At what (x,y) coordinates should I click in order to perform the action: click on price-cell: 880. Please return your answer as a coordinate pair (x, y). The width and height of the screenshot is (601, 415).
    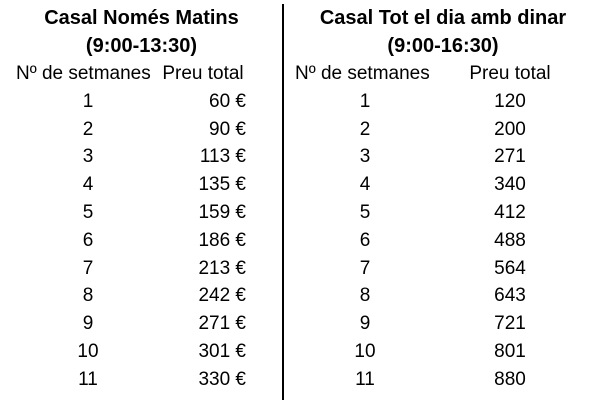
    Looking at the image, I should click on (510, 379).